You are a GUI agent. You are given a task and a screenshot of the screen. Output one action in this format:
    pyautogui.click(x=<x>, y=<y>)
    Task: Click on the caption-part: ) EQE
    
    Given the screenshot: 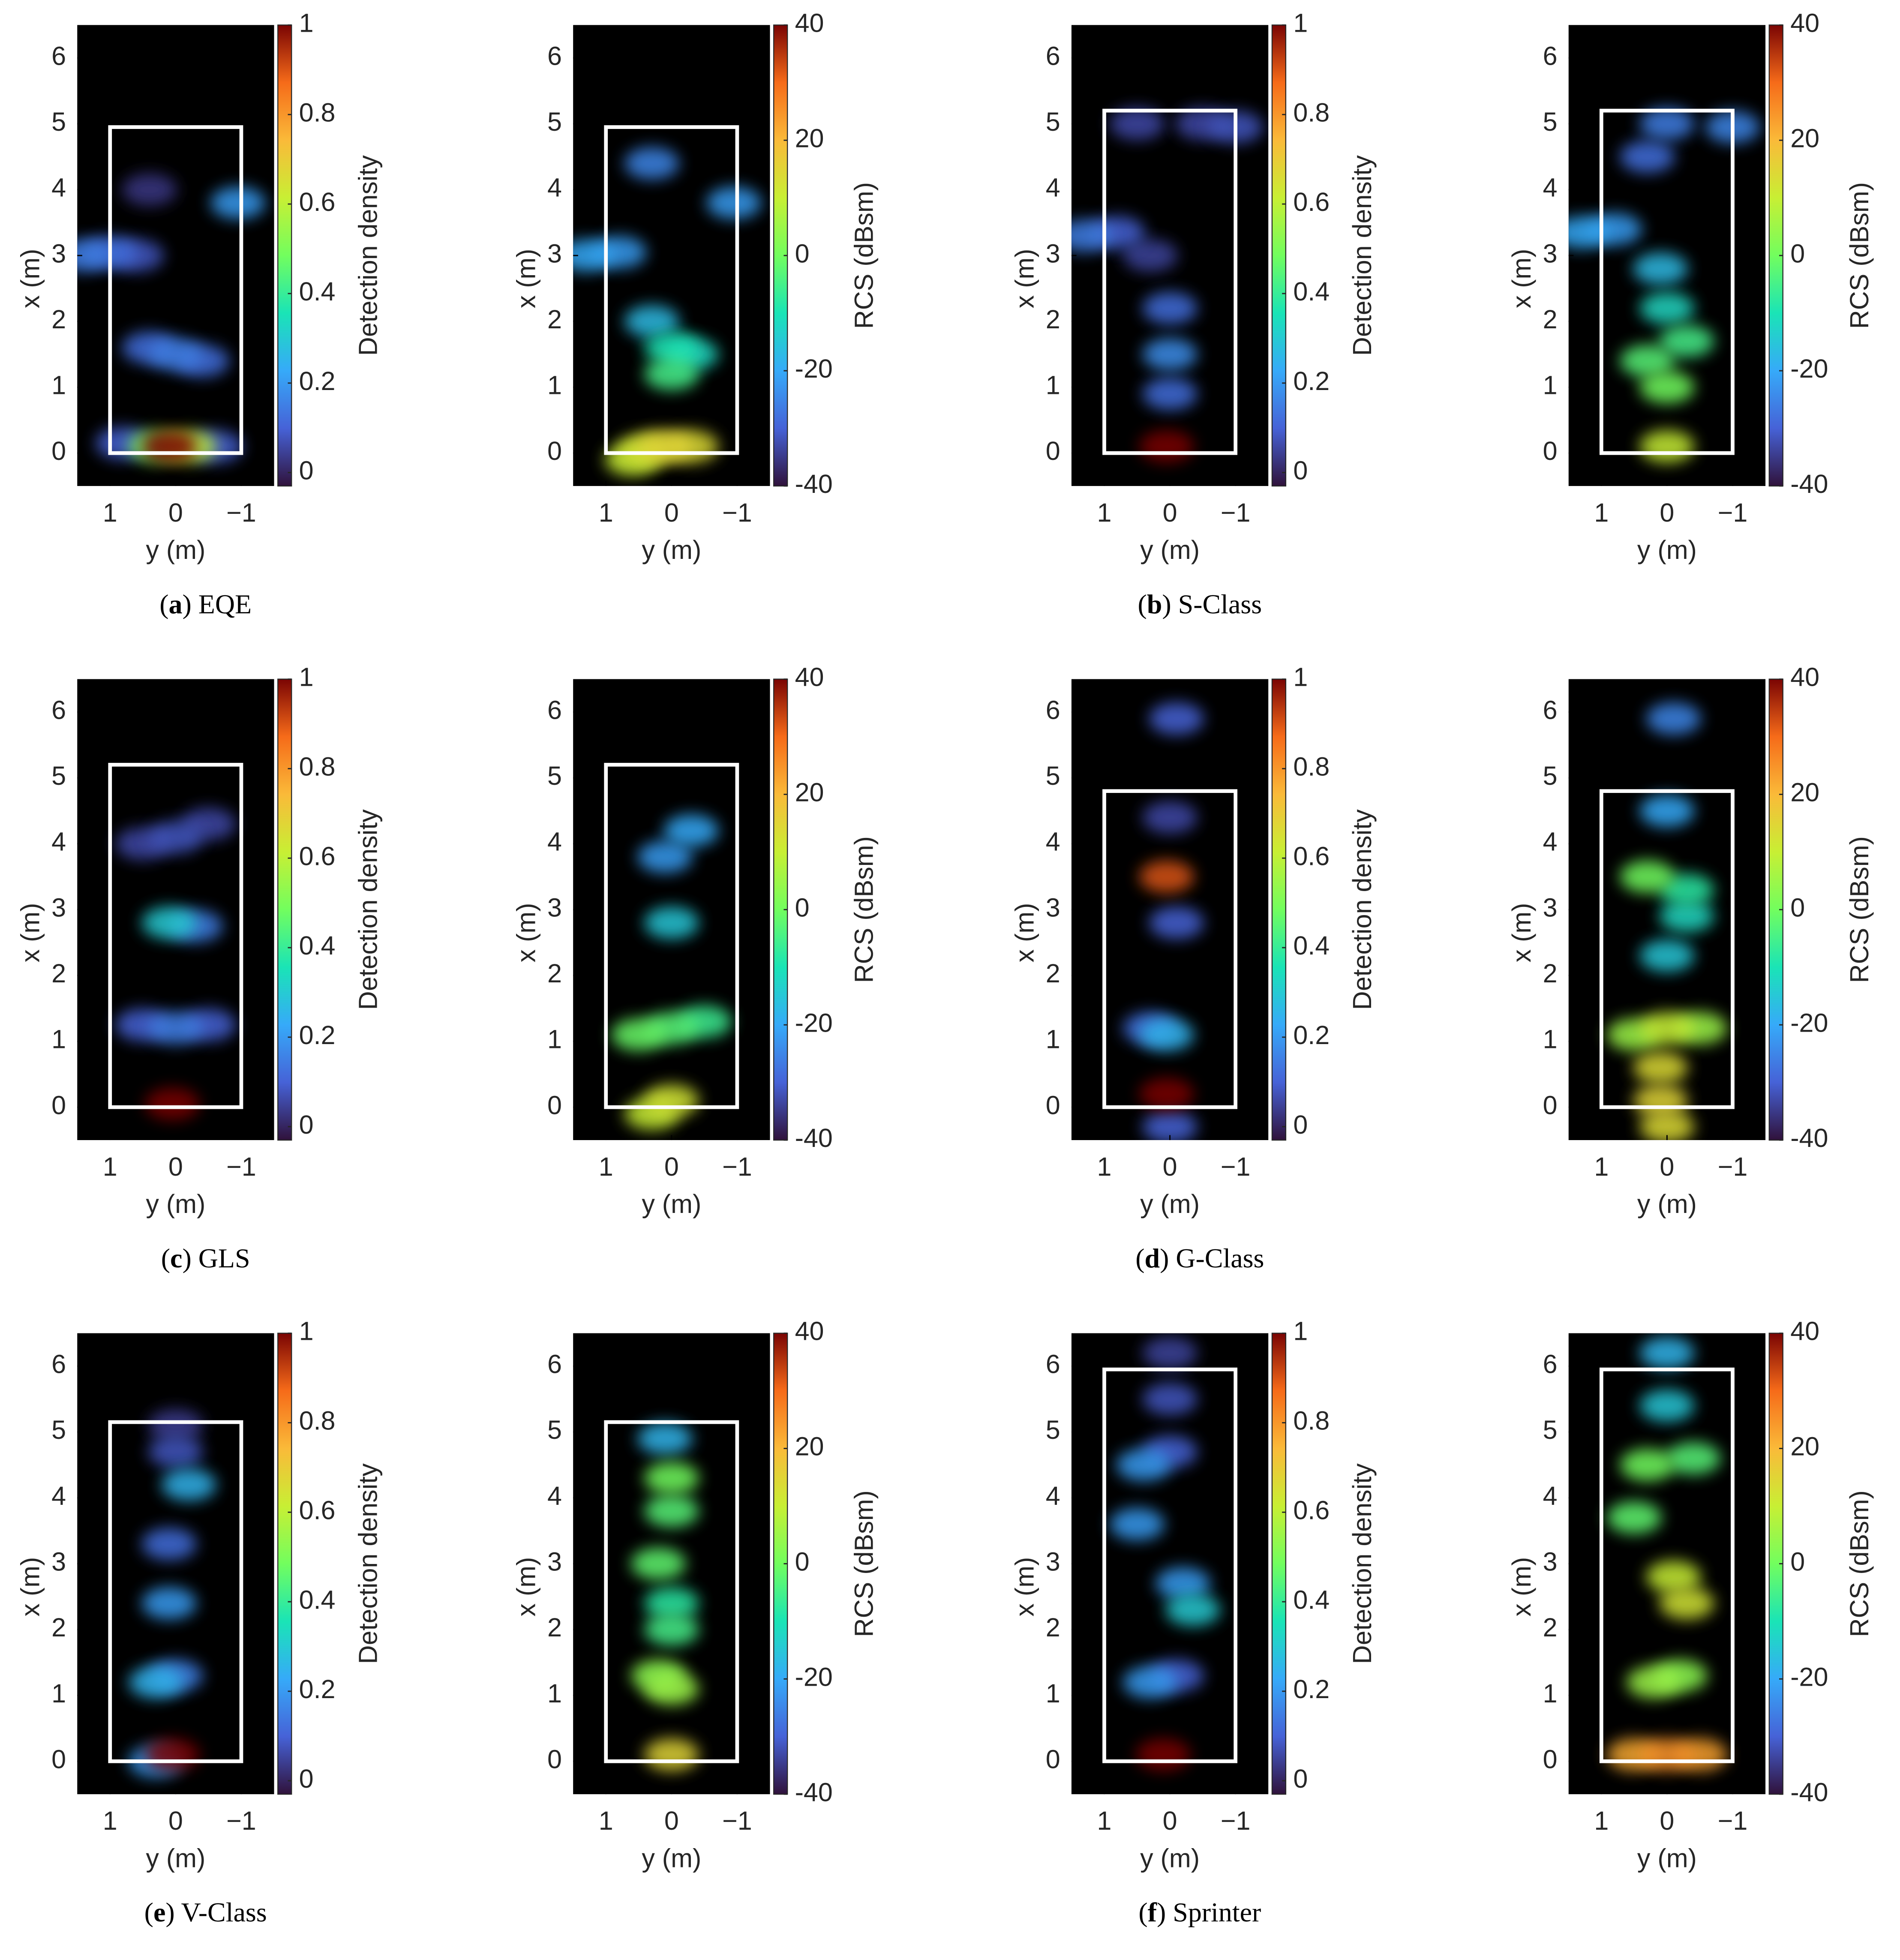 What is the action you would take?
    pyautogui.click(x=217, y=604)
    